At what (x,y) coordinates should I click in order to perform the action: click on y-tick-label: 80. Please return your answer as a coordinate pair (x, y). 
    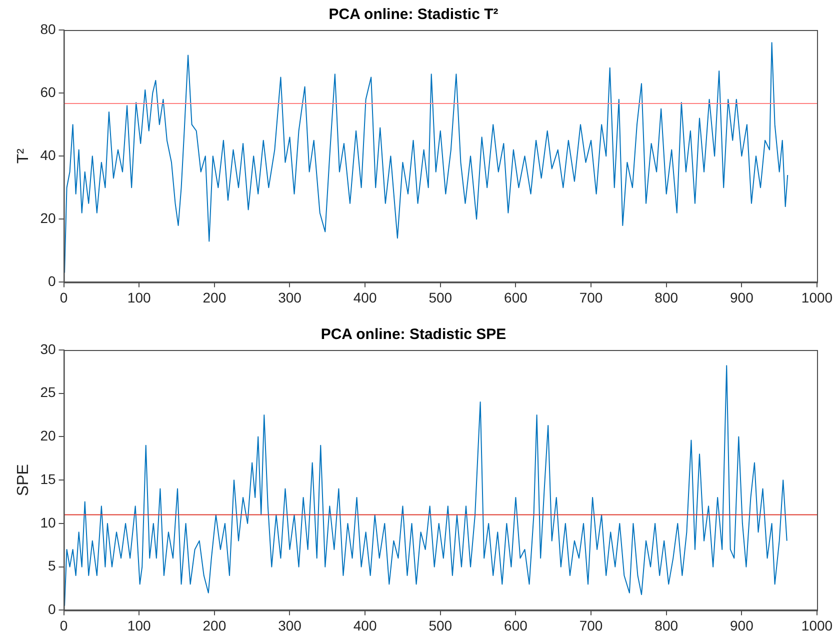
    Looking at the image, I should click on (48, 28).